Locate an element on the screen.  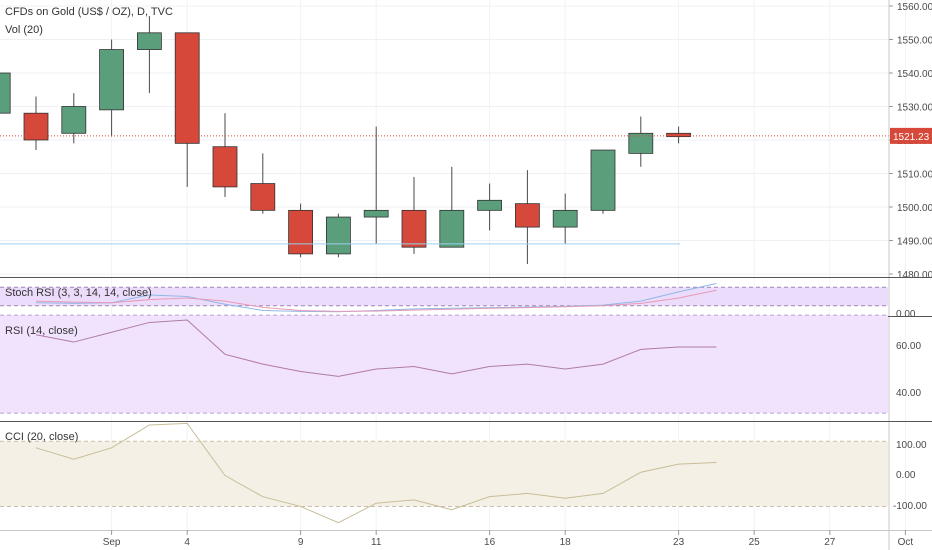
time-tick-label: 25 is located at coordinates (755, 542).